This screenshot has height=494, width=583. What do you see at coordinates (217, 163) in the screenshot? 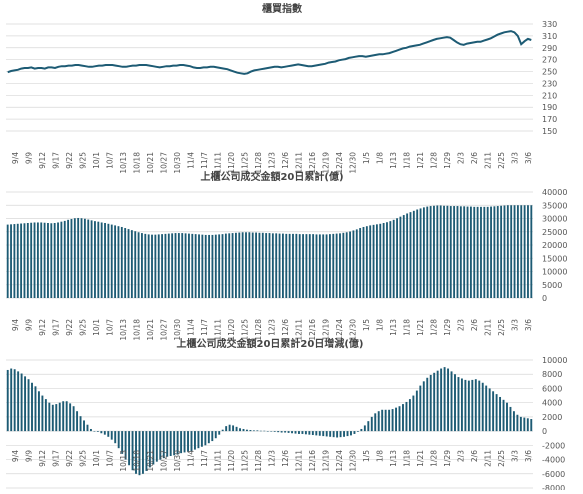
I see `x-tick-label: 11/11` at bounding box center [217, 163].